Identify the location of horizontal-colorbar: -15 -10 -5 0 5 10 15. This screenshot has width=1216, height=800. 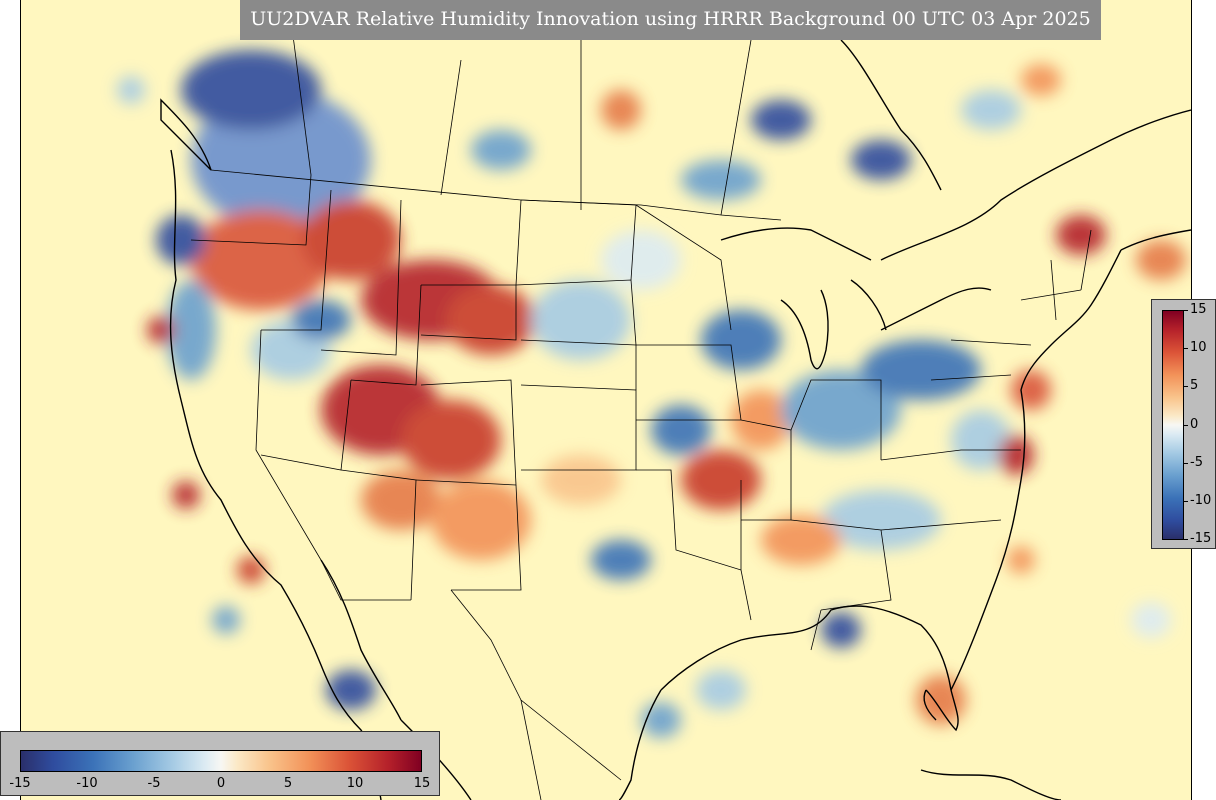
(220, 763).